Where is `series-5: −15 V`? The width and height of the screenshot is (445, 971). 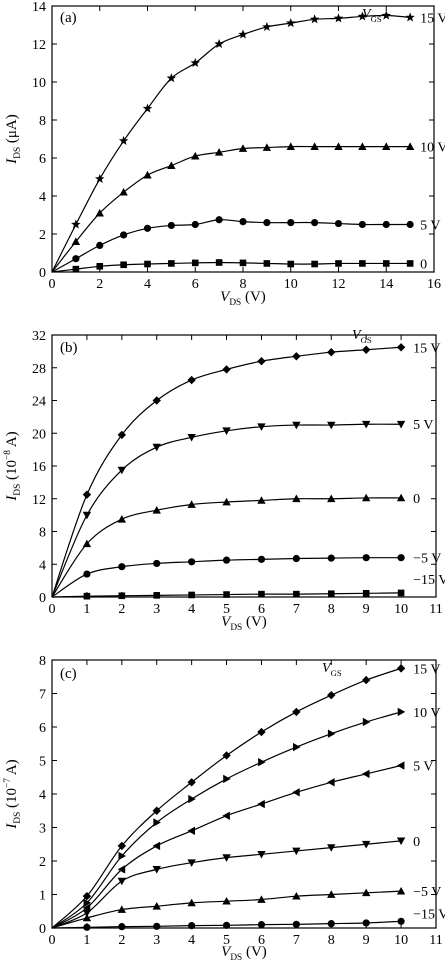
series-5: −15 V is located at coordinates (248, 586).